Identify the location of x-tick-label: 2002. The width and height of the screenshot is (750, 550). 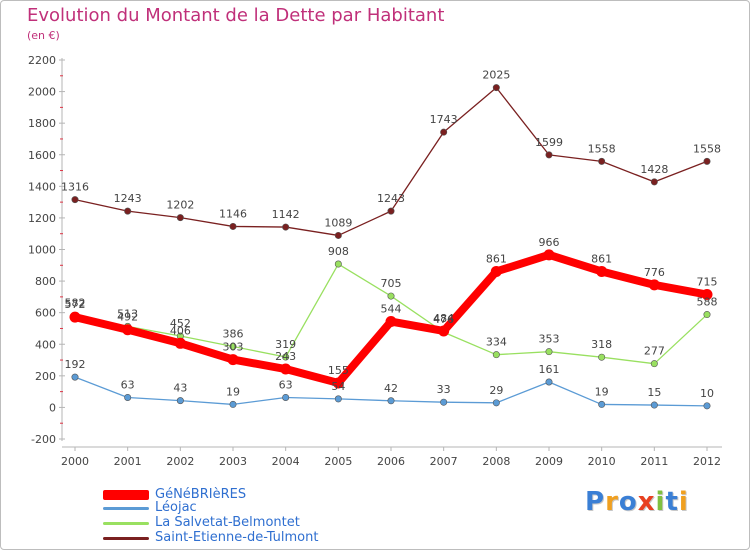
(180, 461).